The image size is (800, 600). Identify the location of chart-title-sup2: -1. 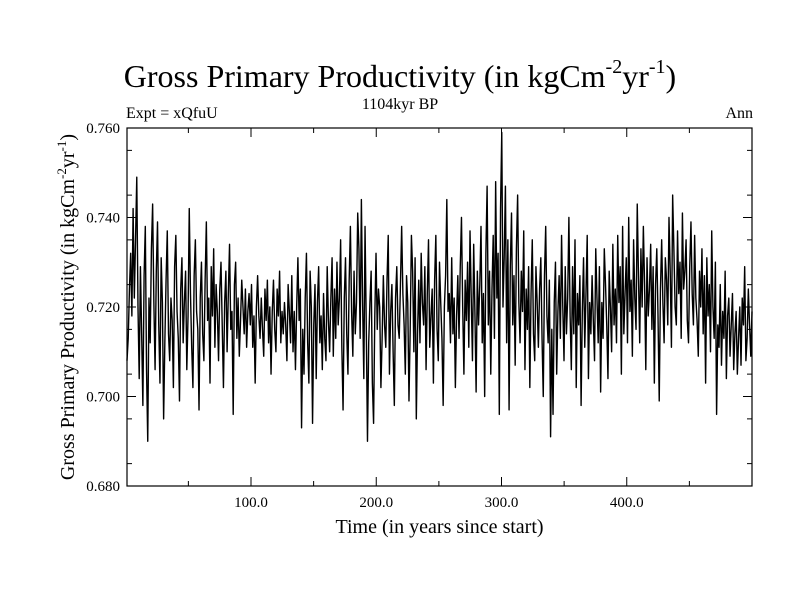
(657, 67).